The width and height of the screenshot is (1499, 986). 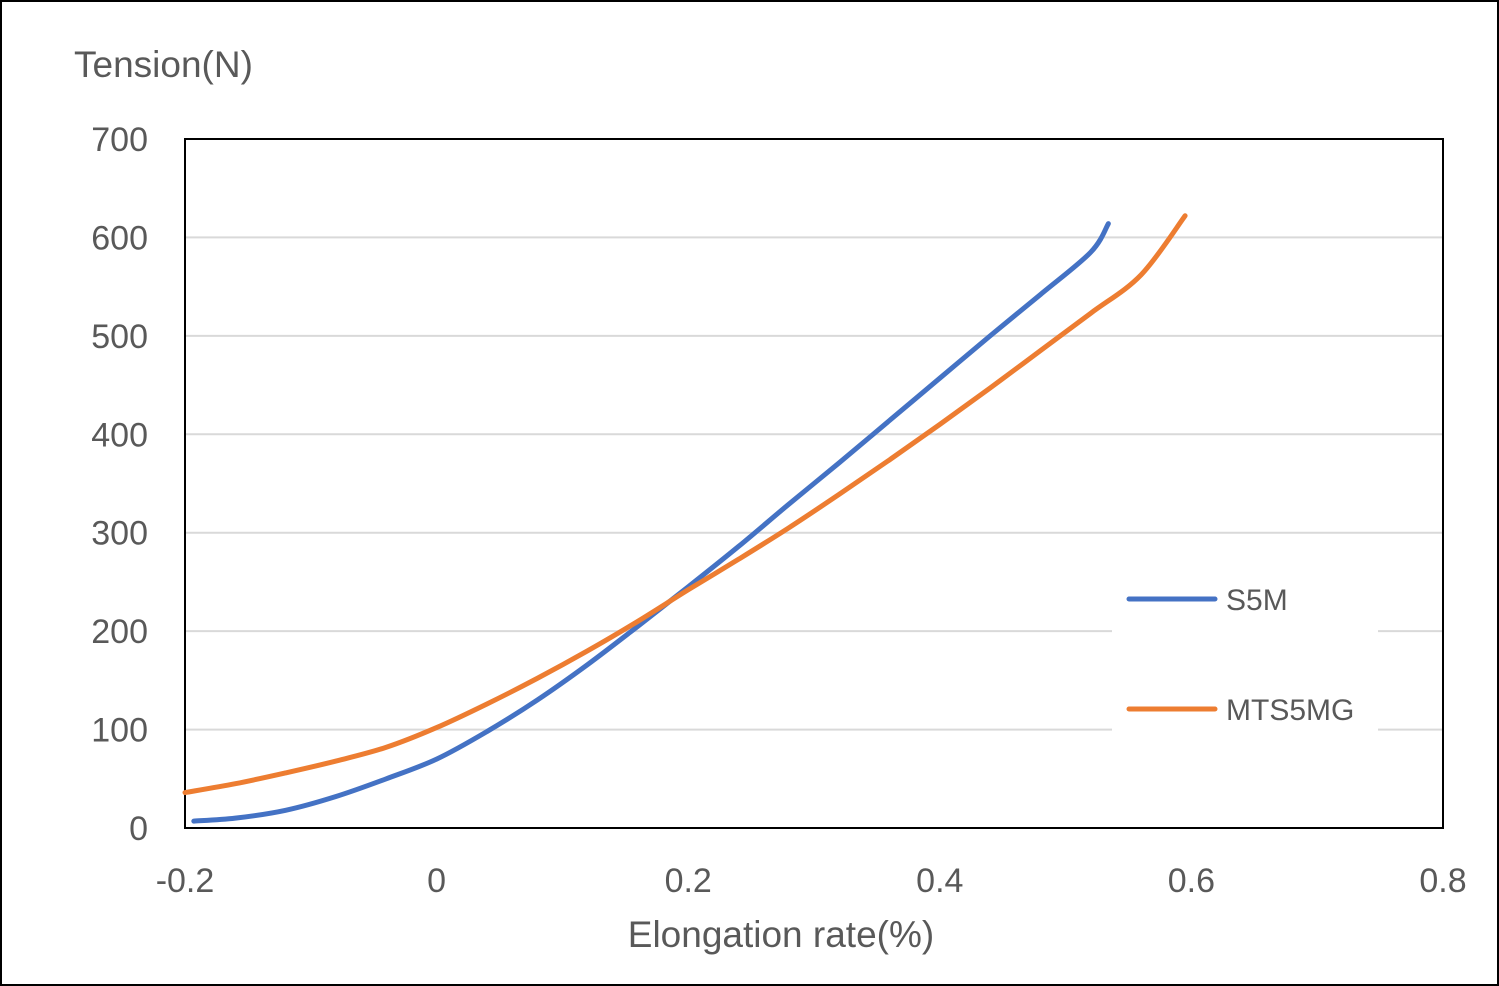 What do you see at coordinates (119, 731) in the screenshot?
I see `y-tick-label: 100` at bounding box center [119, 731].